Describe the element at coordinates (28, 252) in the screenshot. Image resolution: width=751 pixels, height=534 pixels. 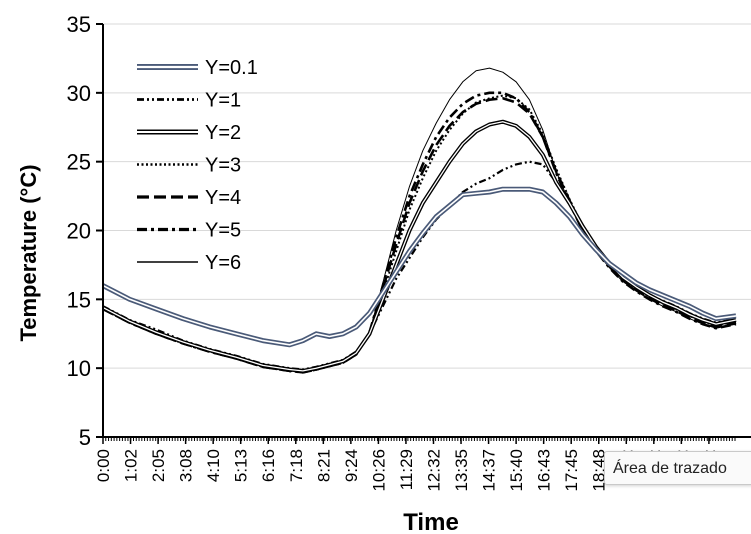
I see `y-axis-title: Temperature (°C)` at that location.